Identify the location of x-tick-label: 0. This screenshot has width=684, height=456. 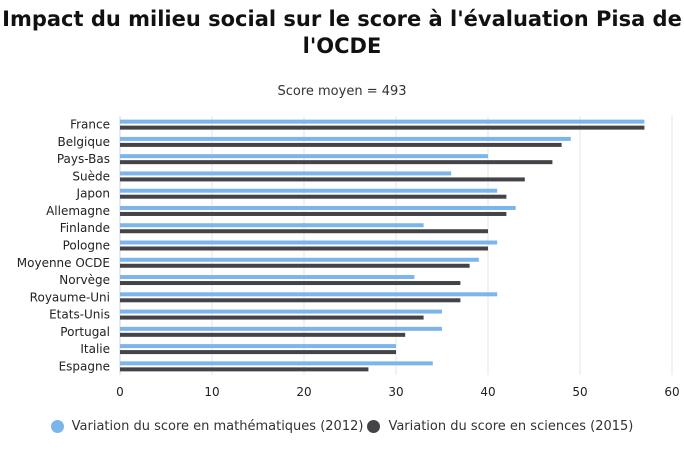
(120, 392).